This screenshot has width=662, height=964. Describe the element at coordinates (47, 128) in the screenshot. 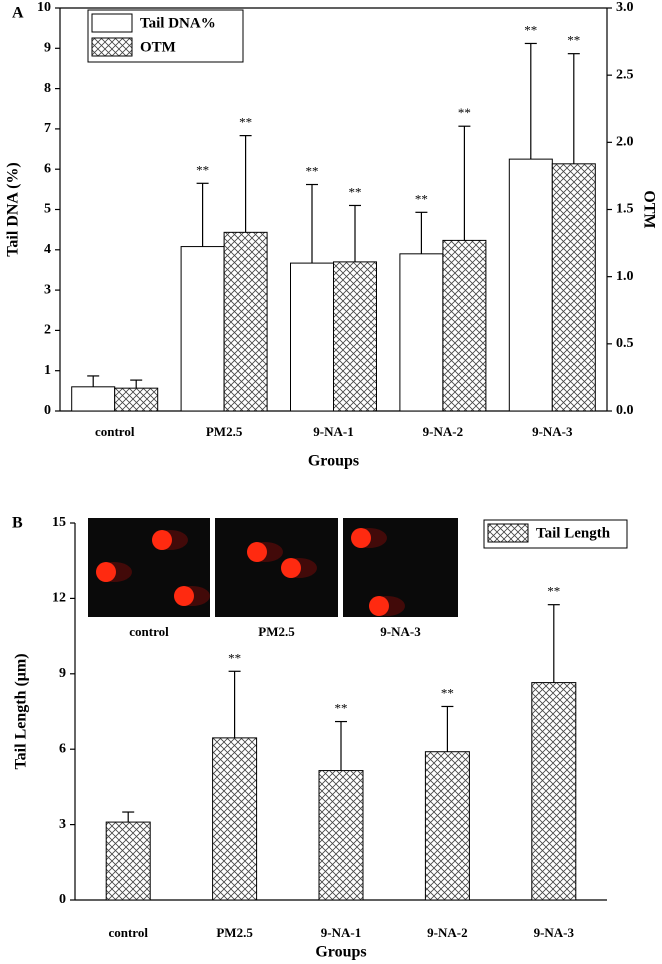

I see `y-tick-label: 7` at that location.